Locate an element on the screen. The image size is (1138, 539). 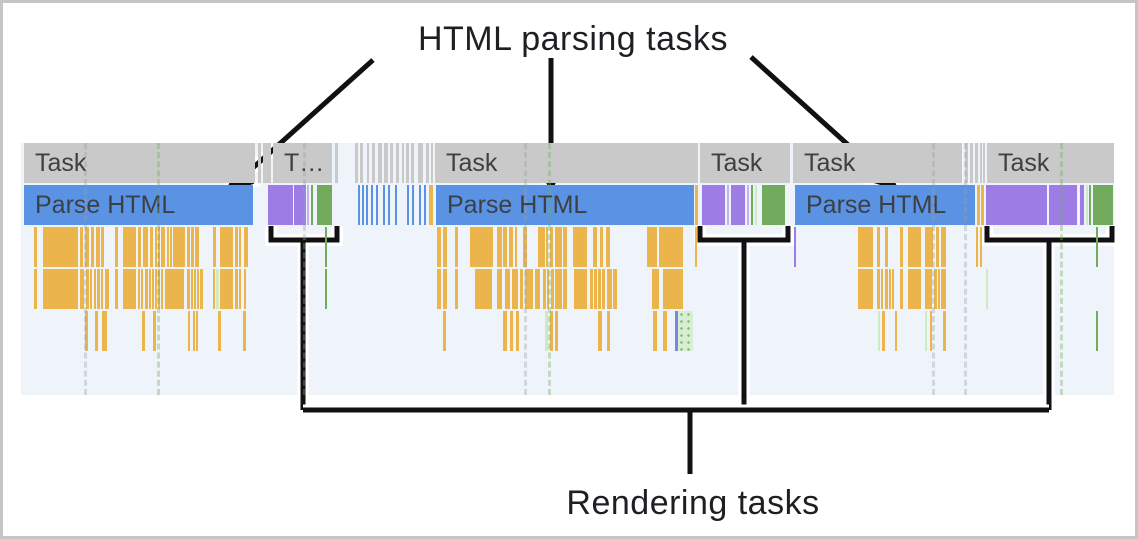
parse-html-bar: Parse HTML is located at coordinates (885, 205).